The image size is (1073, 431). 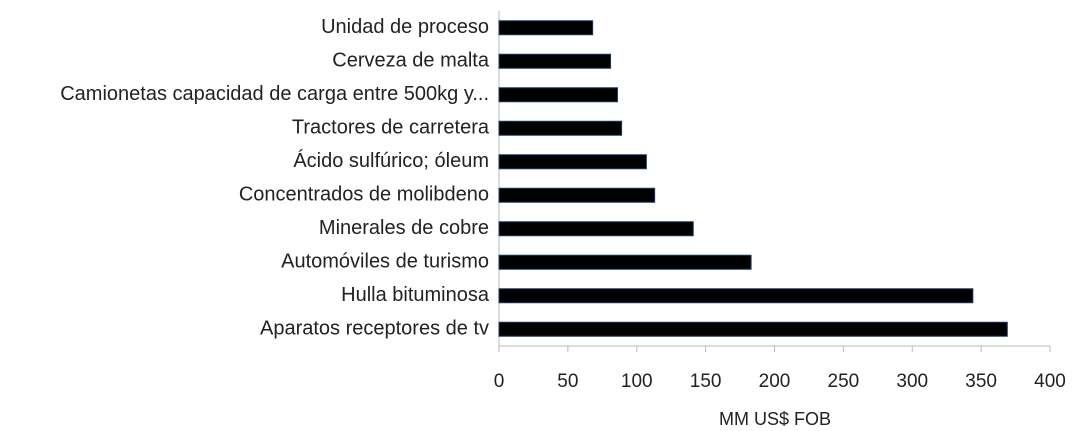 What do you see at coordinates (499, 381) in the screenshot?
I see `x-tick-label: 0` at bounding box center [499, 381].